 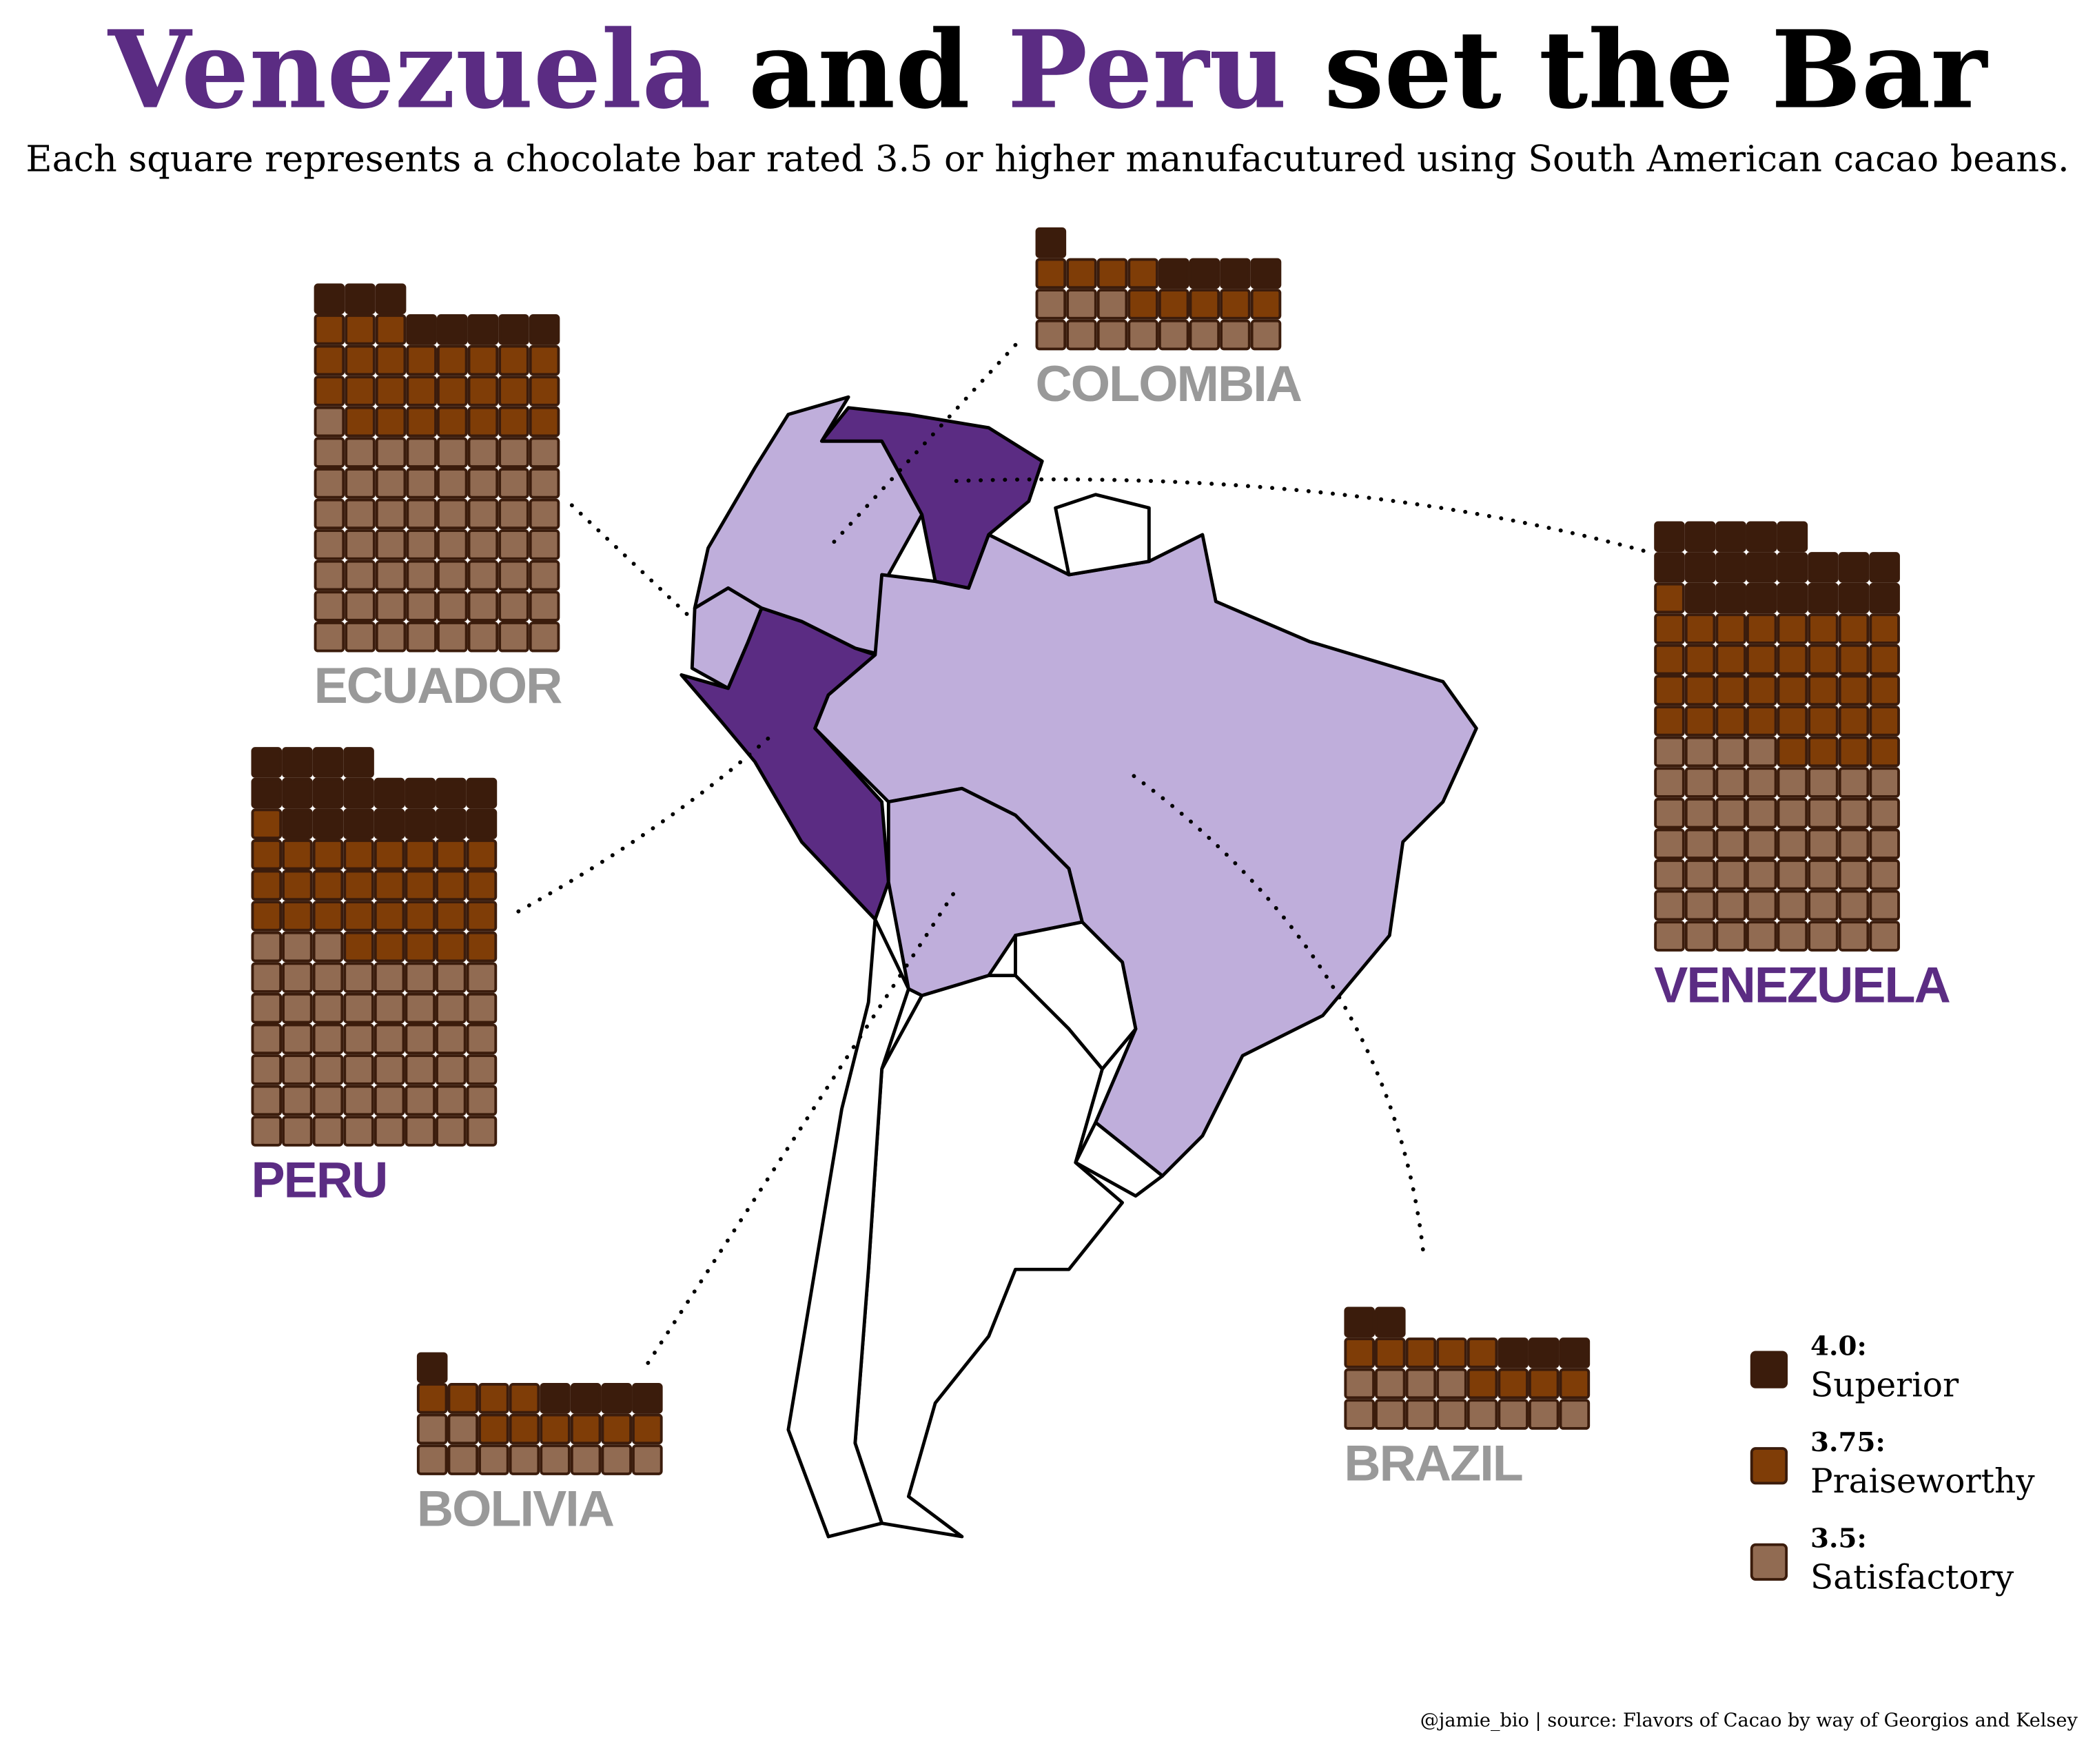 I want to click on legend-label: Praiseworthy, so click(x=1923, y=1481).